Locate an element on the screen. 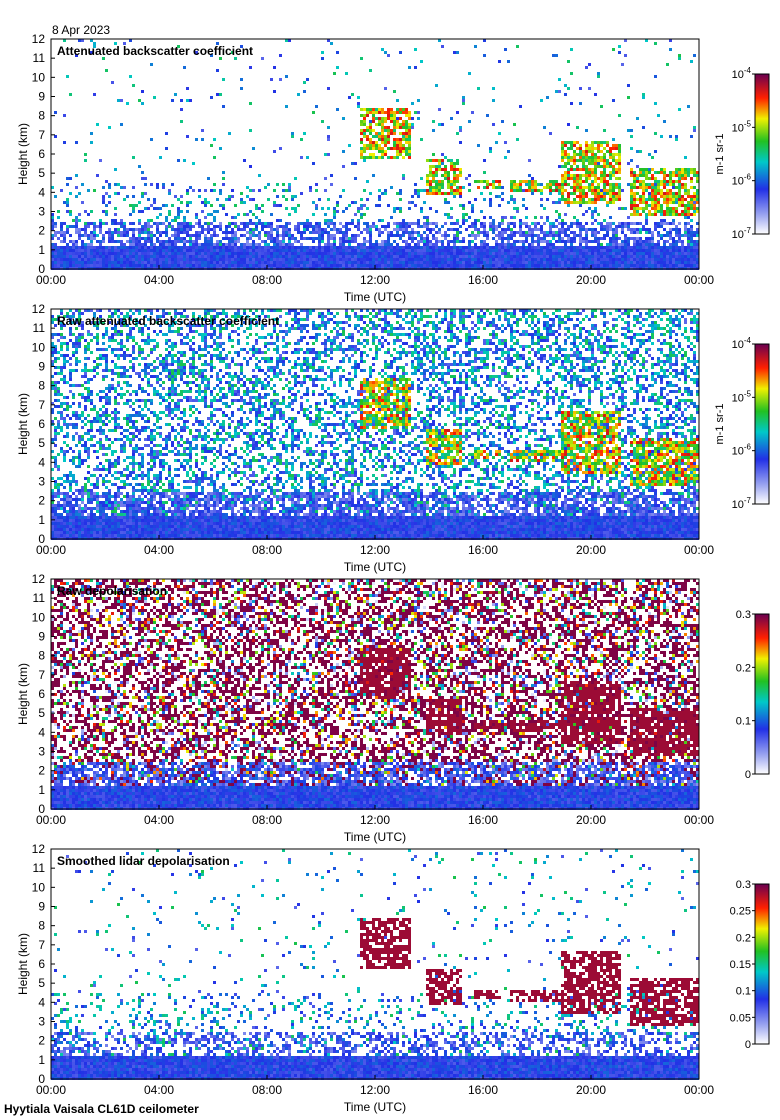  footer-label: Hyytiala Vaisala CL61D ceilometer is located at coordinates (101, 1109).